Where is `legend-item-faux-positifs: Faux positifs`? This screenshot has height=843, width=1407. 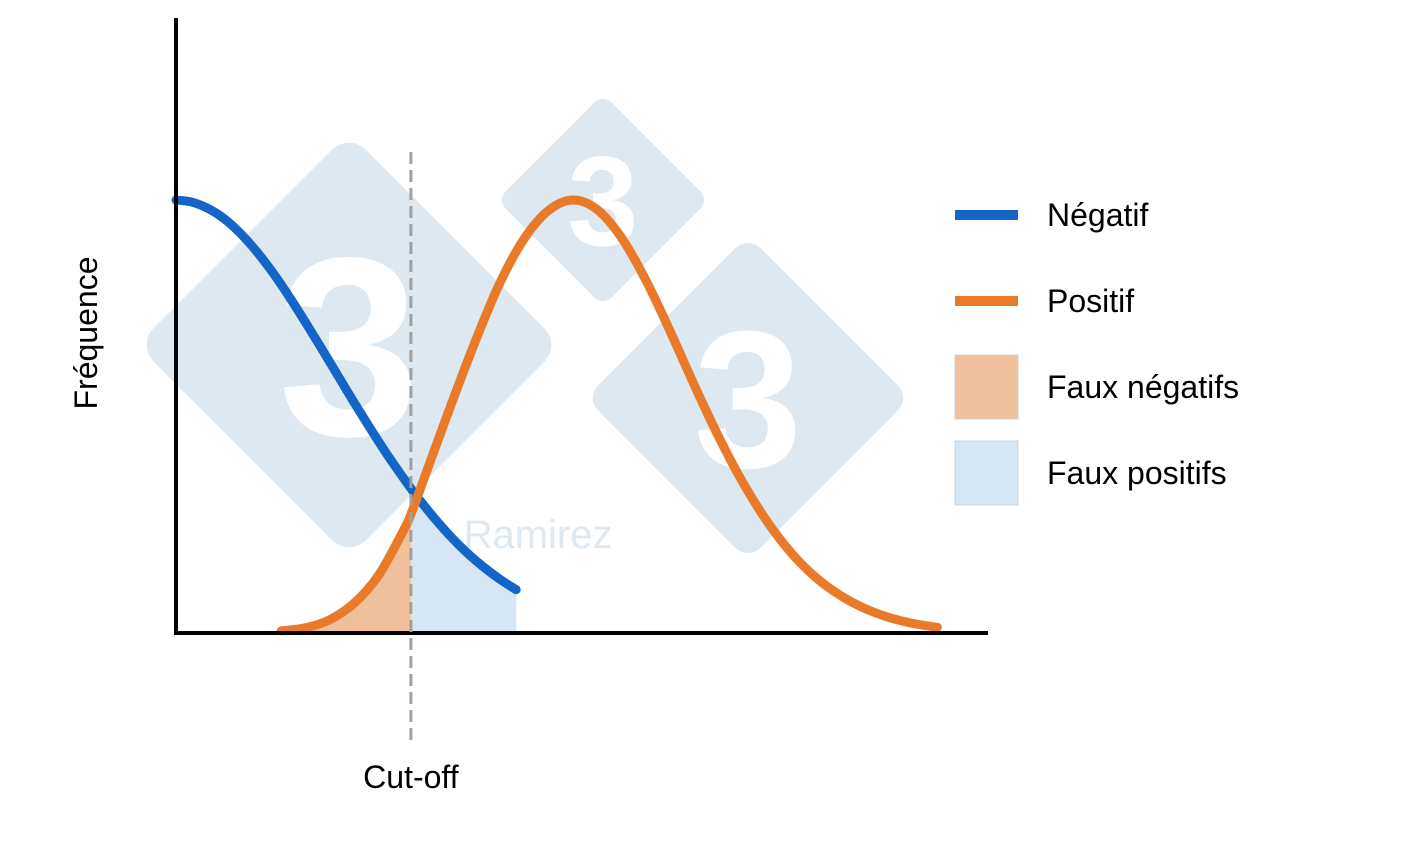 legend-item-faux-positifs: Faux positifs is located at coordinates (1090, 473).